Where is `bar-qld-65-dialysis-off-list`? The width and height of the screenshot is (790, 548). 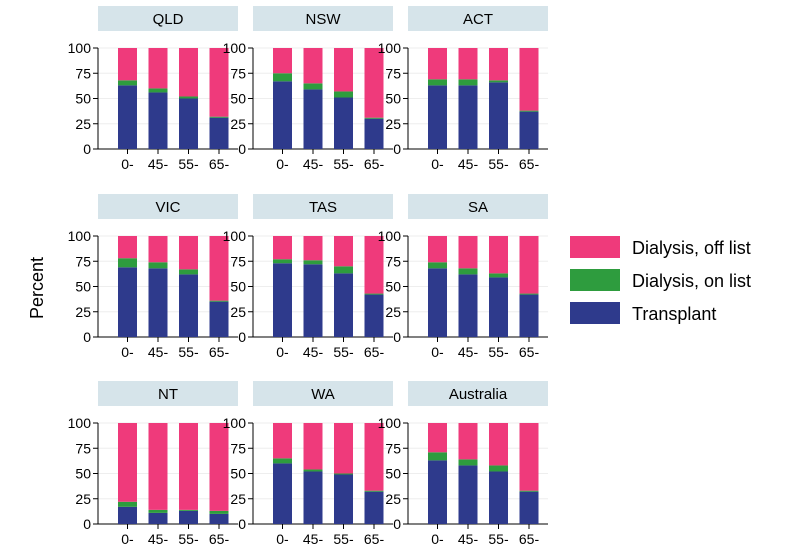 bar-qld-65-dialysis-off-list is located at coordinates (219, 82).